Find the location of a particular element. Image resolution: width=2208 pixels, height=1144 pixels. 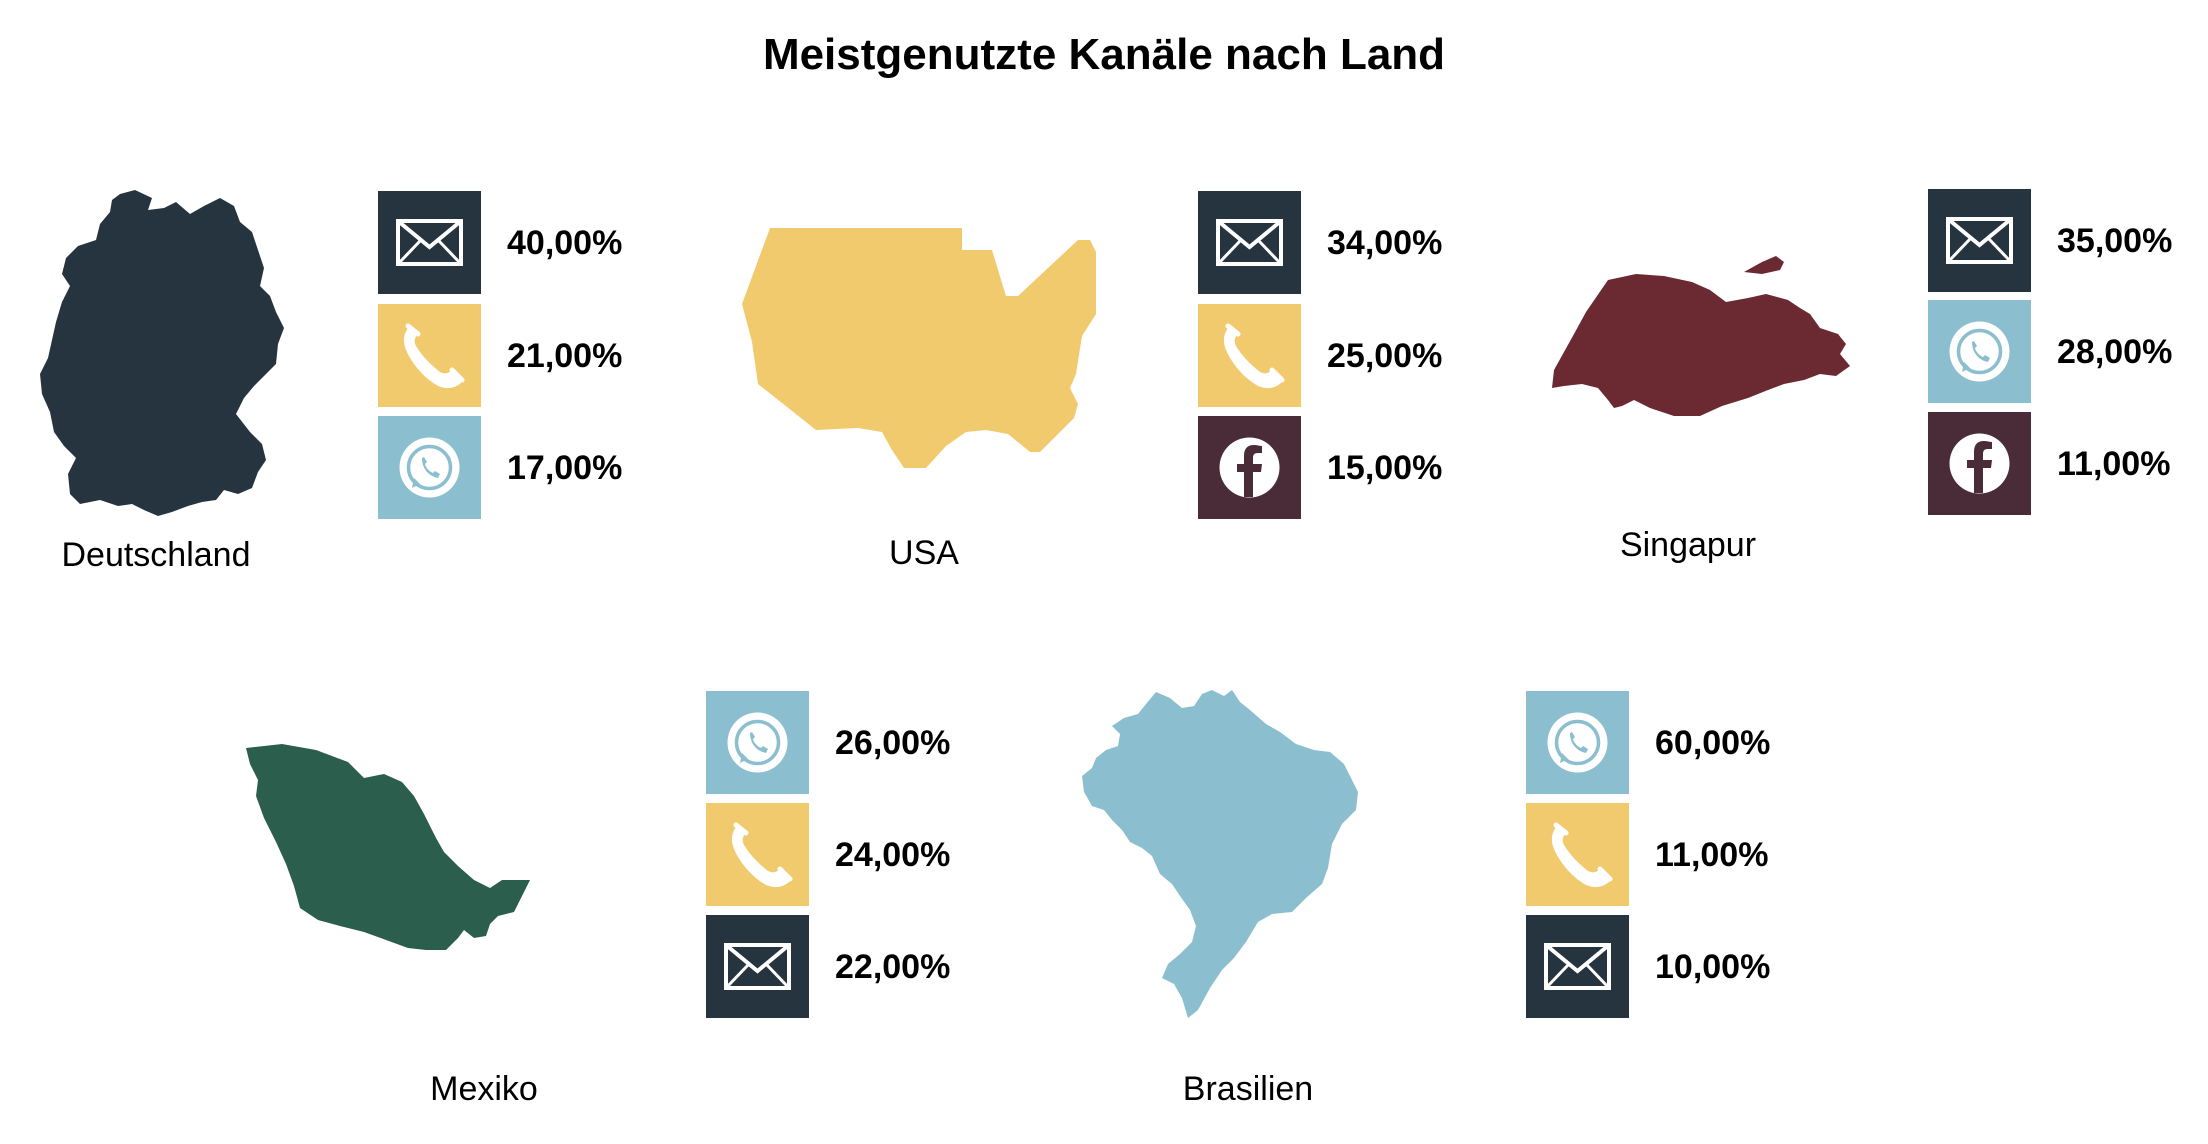

percentage-label: 17,00% is located at coordinates (565, 468).